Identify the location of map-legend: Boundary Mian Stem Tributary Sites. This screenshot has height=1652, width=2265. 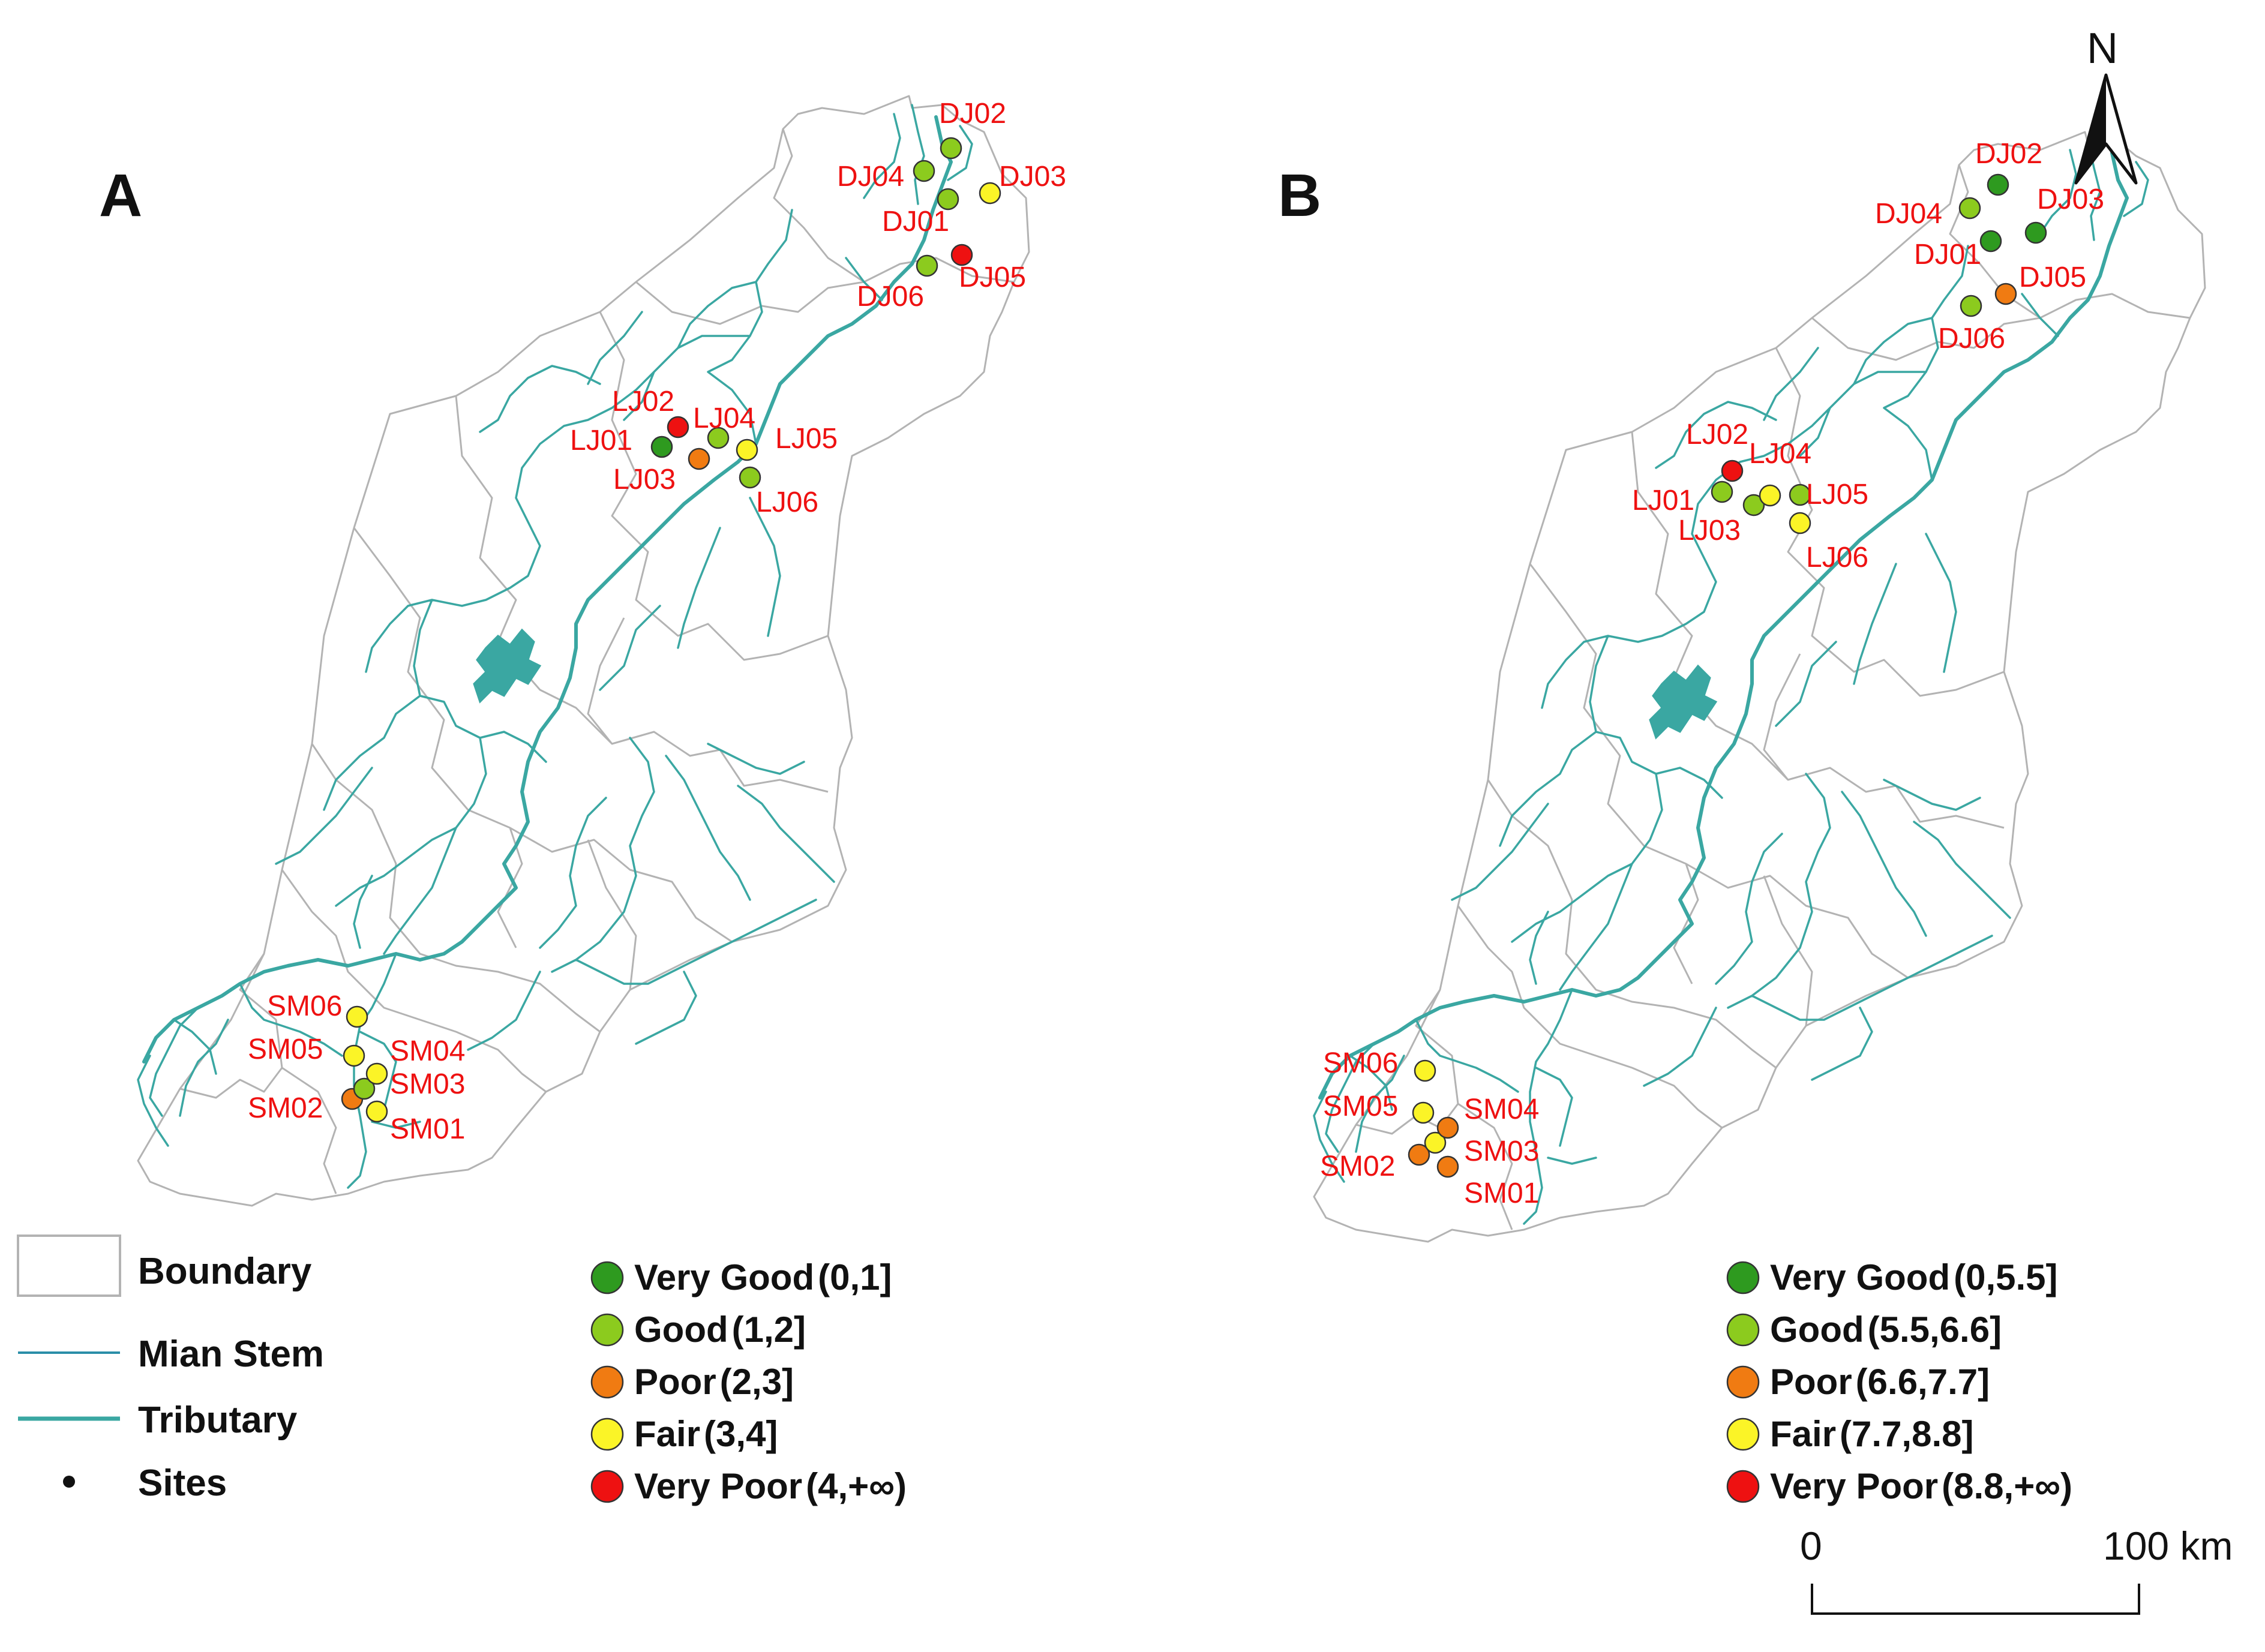
(170, 1369).